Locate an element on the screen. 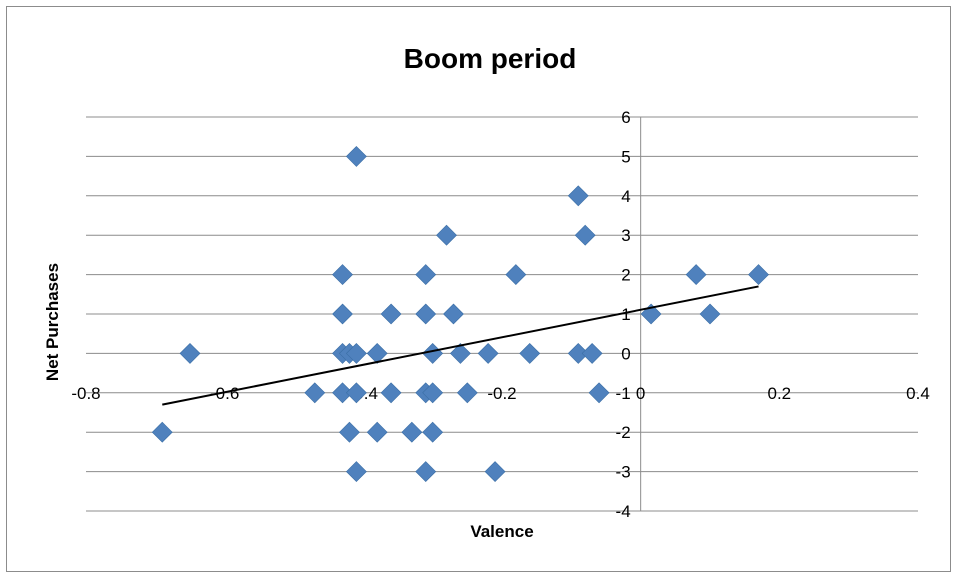  y-tick-label: 1 is located at coordinates (625, 314).